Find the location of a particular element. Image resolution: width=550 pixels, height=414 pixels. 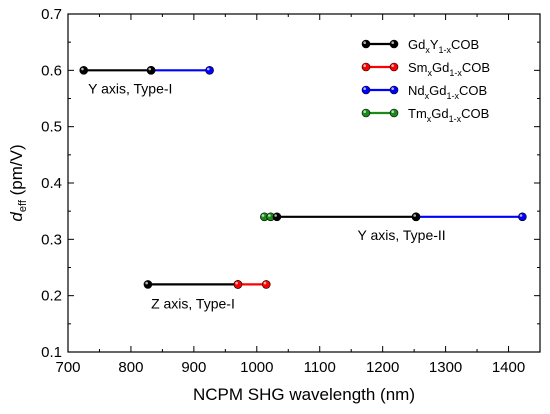

legend-label: NdxGd1-xCOB is located at coordinates (447, 92).